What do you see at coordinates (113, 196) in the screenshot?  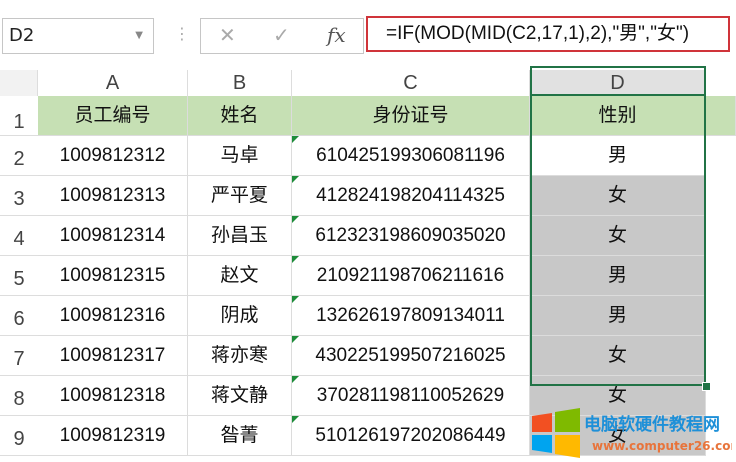 I see `table-cell: 1009812313` at bounding box center [113, 196].